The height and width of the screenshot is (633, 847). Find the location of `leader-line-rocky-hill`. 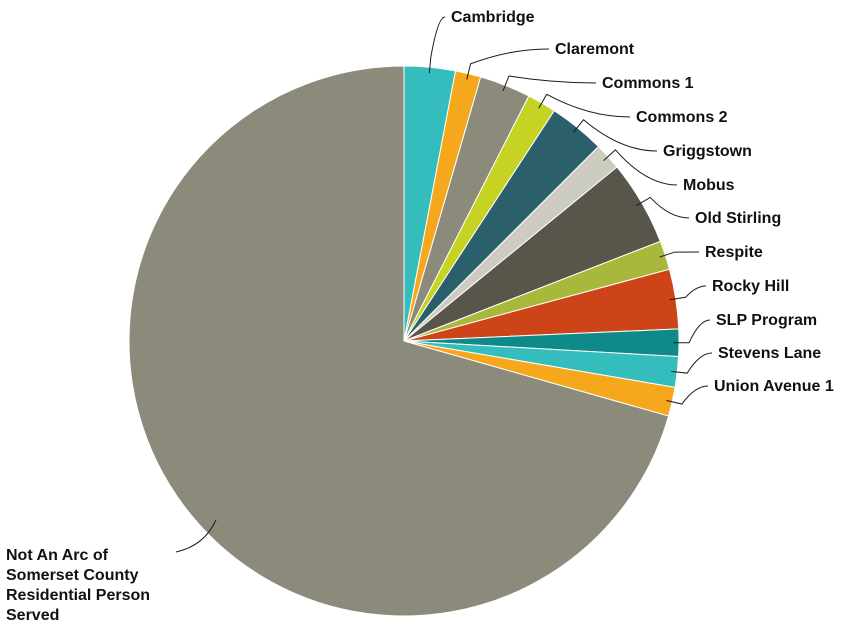

leader-line-rocky-hill is located at coordinates (688, 293).